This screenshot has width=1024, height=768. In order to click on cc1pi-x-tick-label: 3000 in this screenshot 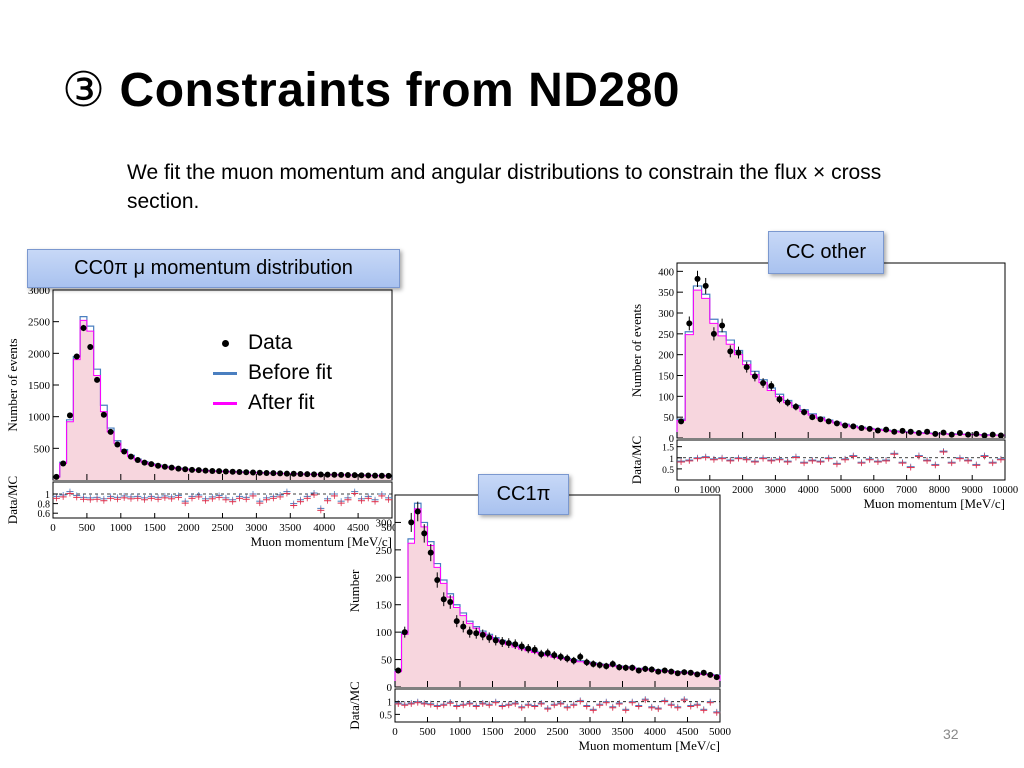, I will do `click(590, 732)`.